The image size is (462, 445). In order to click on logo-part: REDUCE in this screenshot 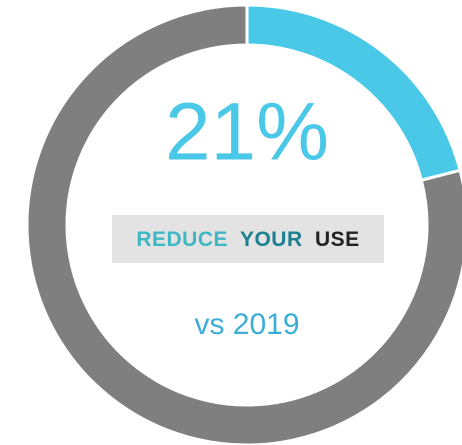, I will do `click(182, 239)`.